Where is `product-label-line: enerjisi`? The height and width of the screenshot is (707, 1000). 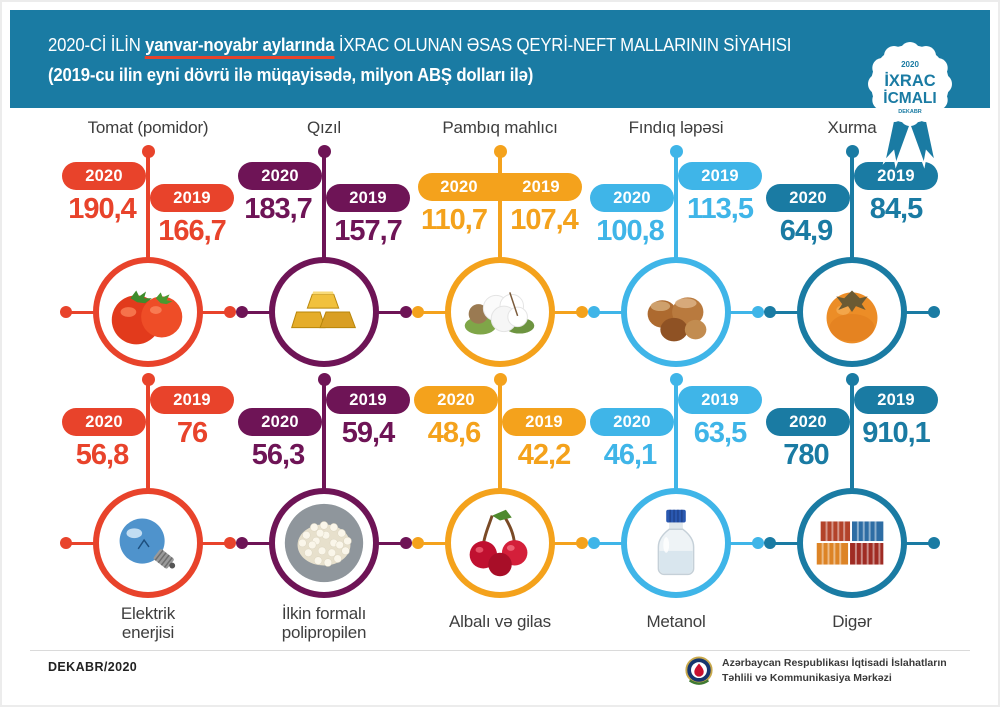
product-label-line: enerjisi is located at coordinates (148, 632).